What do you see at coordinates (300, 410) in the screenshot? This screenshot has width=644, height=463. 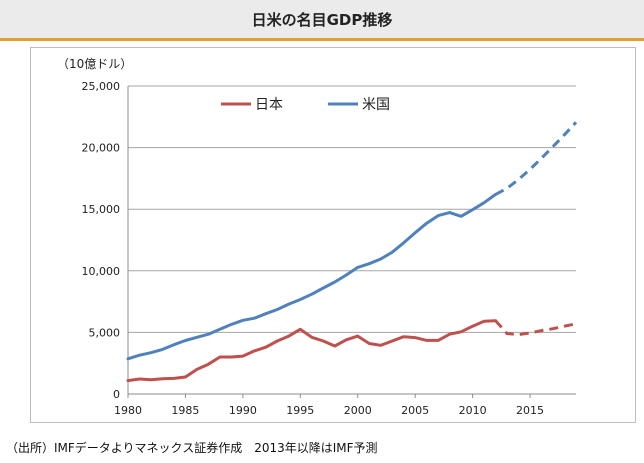 I see `x-tick-label: 1995` at bounding box center [300, 410].